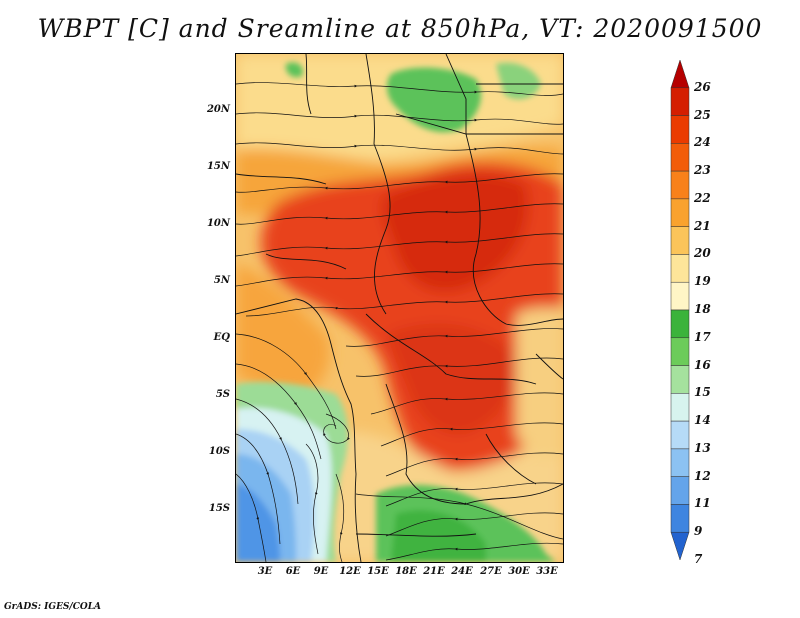 This screenshot has width=800, height=618. I want to click on colorbar-label: 18, so click(702, 309).